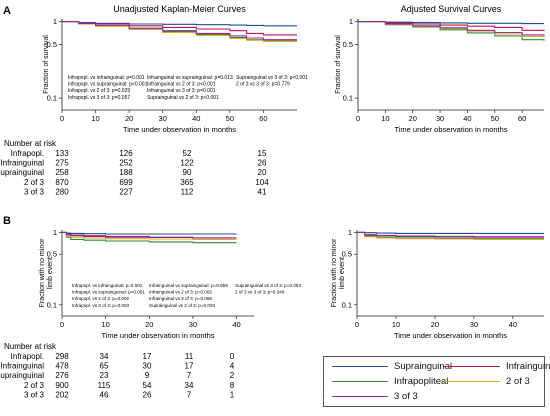 The width and height of the screenshot is (550, 416). Describe the element at coordinates (187, 182) in the screenshot. I see `risk-count: 365` at that location.